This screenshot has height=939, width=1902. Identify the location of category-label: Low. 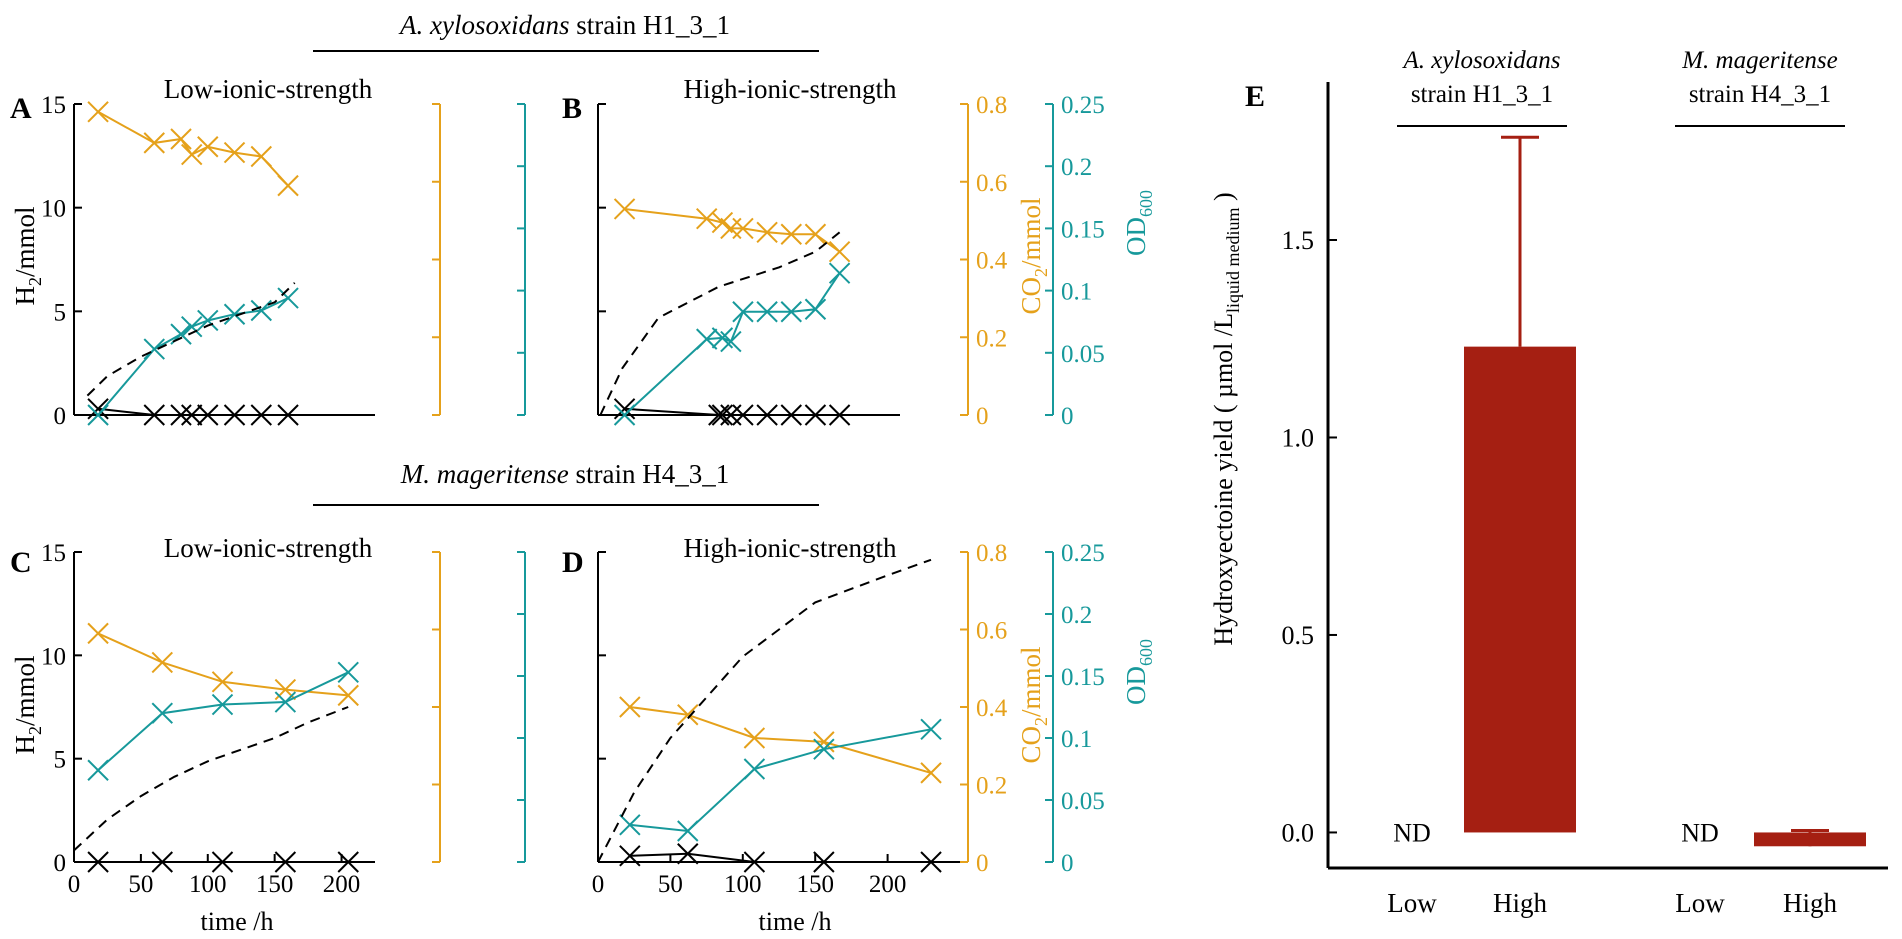
(1700, 903).